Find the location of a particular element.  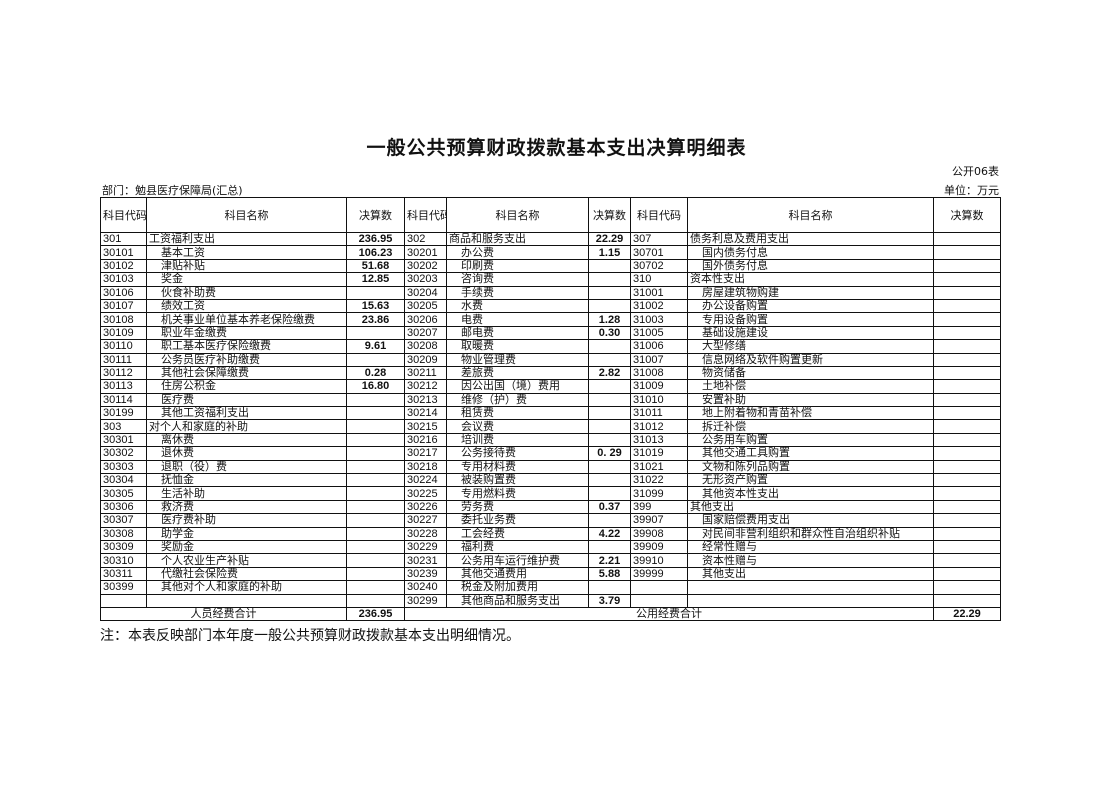

subject-code: 31099 is located at coordinates (659, 493).